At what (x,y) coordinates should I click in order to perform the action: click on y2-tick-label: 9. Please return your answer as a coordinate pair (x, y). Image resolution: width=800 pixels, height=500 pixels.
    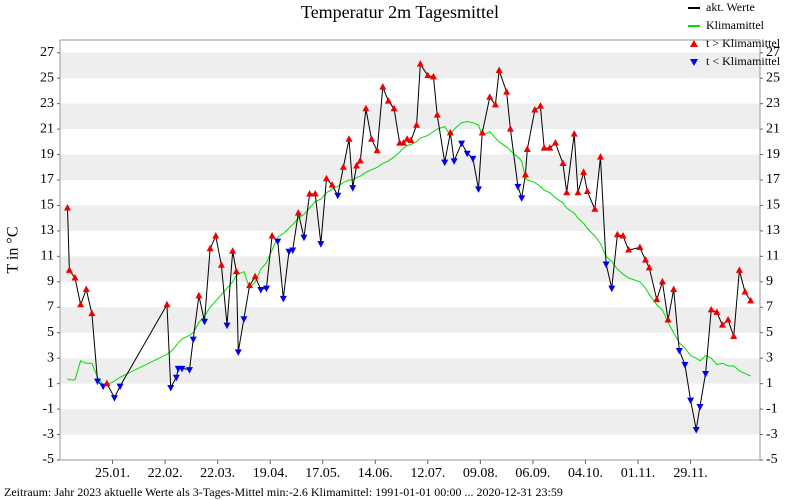
    Looking at the image, I should click on (769, 281).